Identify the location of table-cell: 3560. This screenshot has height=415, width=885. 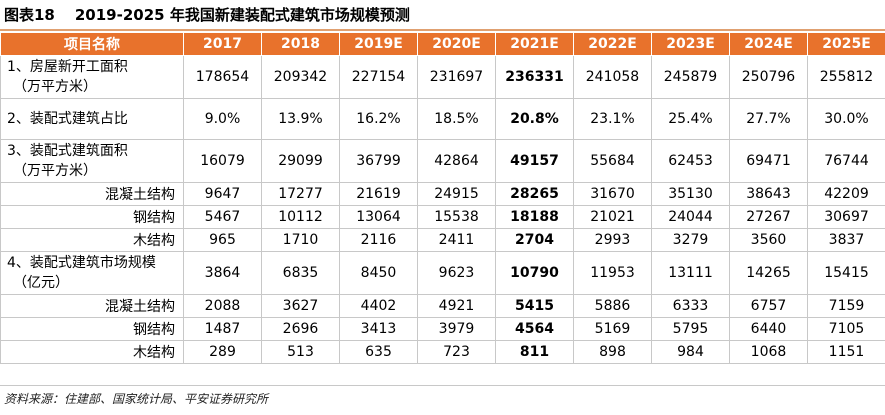
(768, 240).